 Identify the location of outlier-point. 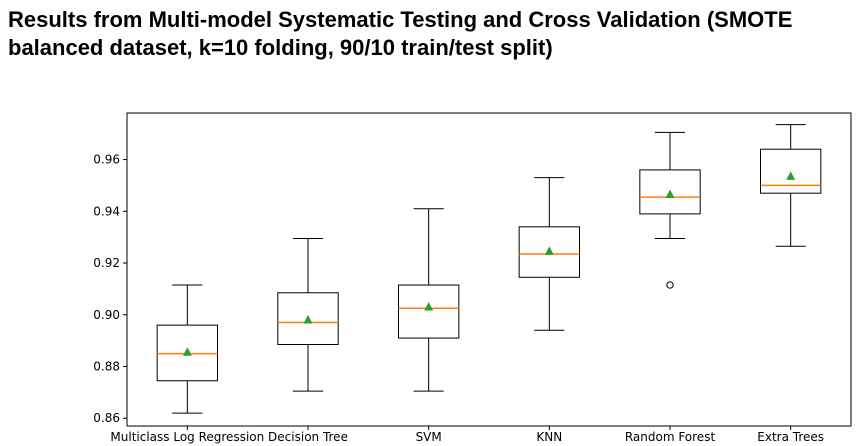
(670, 285).